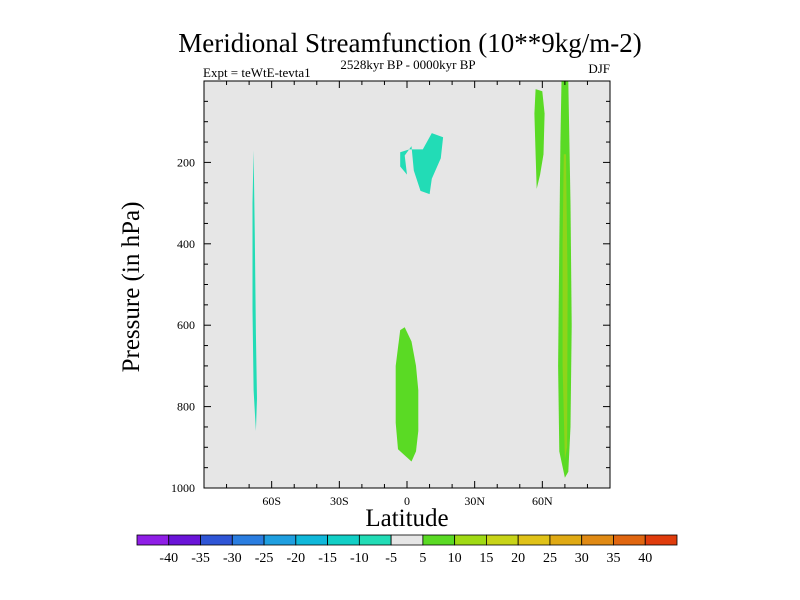 Image resolution: width=800 pixels, height=600 pixels. What do you see at coordinates (613, 558) in the screenshot?
I see `colorbar-label: 35` at bounding box center [613, 558].